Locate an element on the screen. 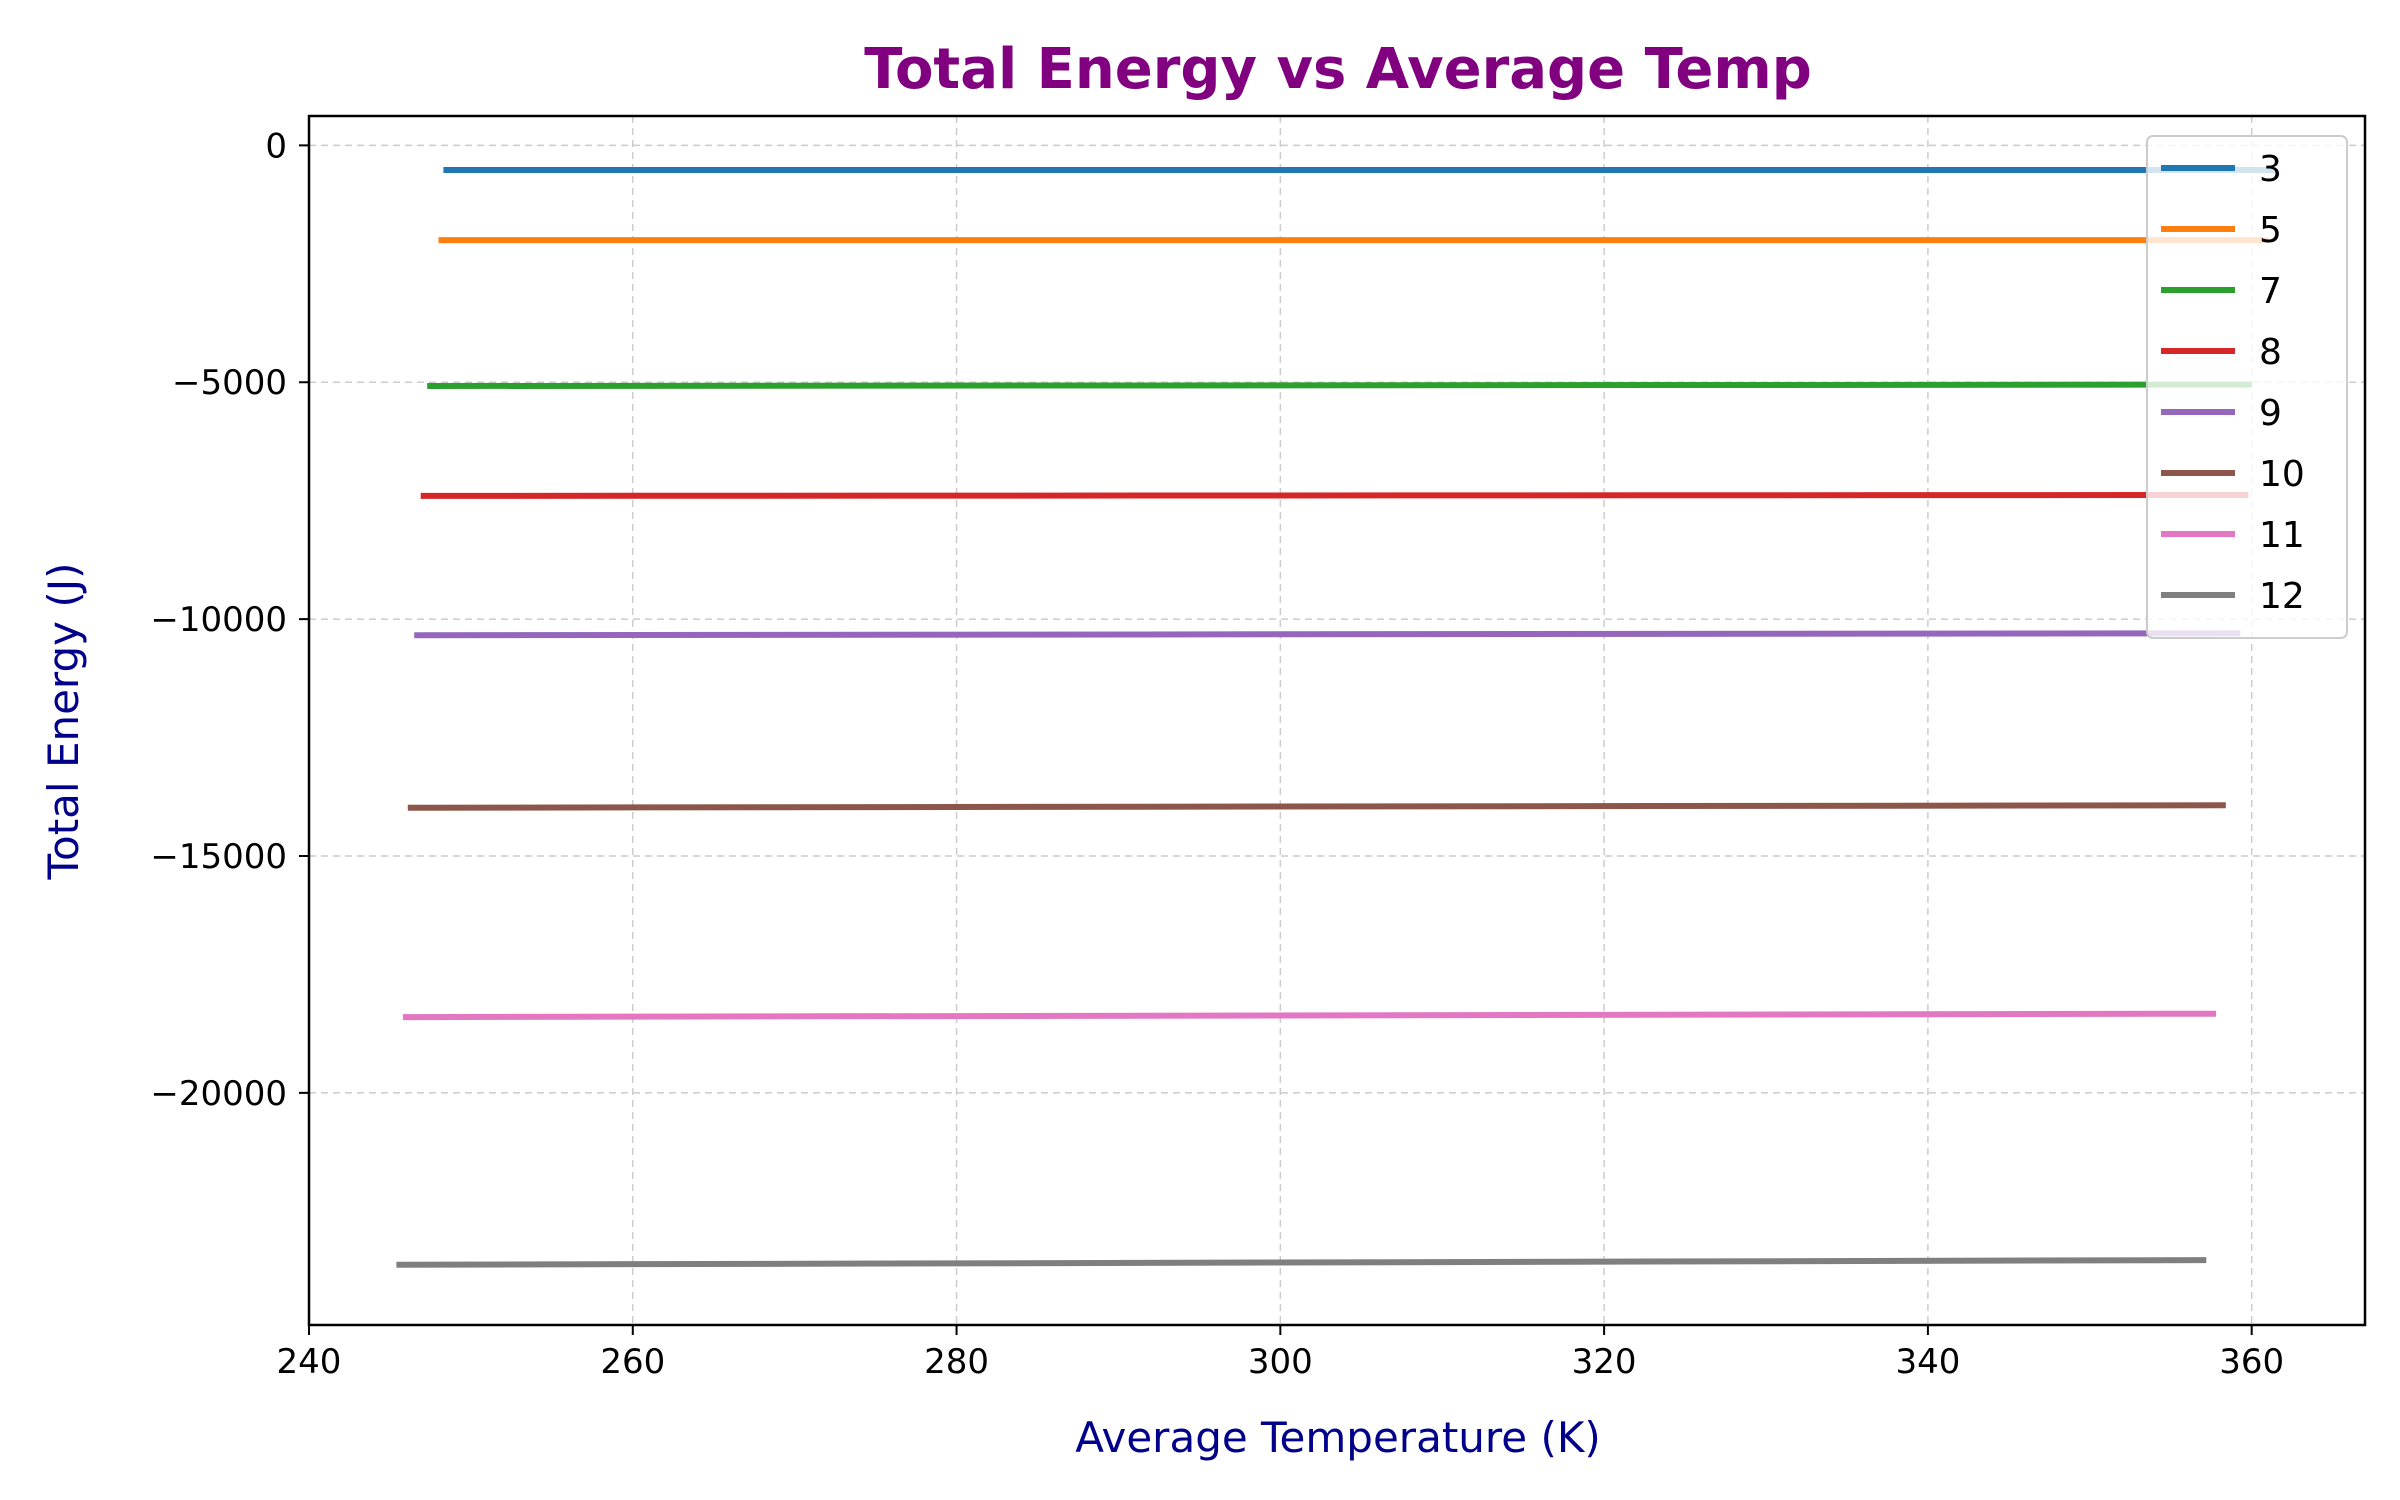  x-tick-label: 260 is located at coordinates (632, 1362).